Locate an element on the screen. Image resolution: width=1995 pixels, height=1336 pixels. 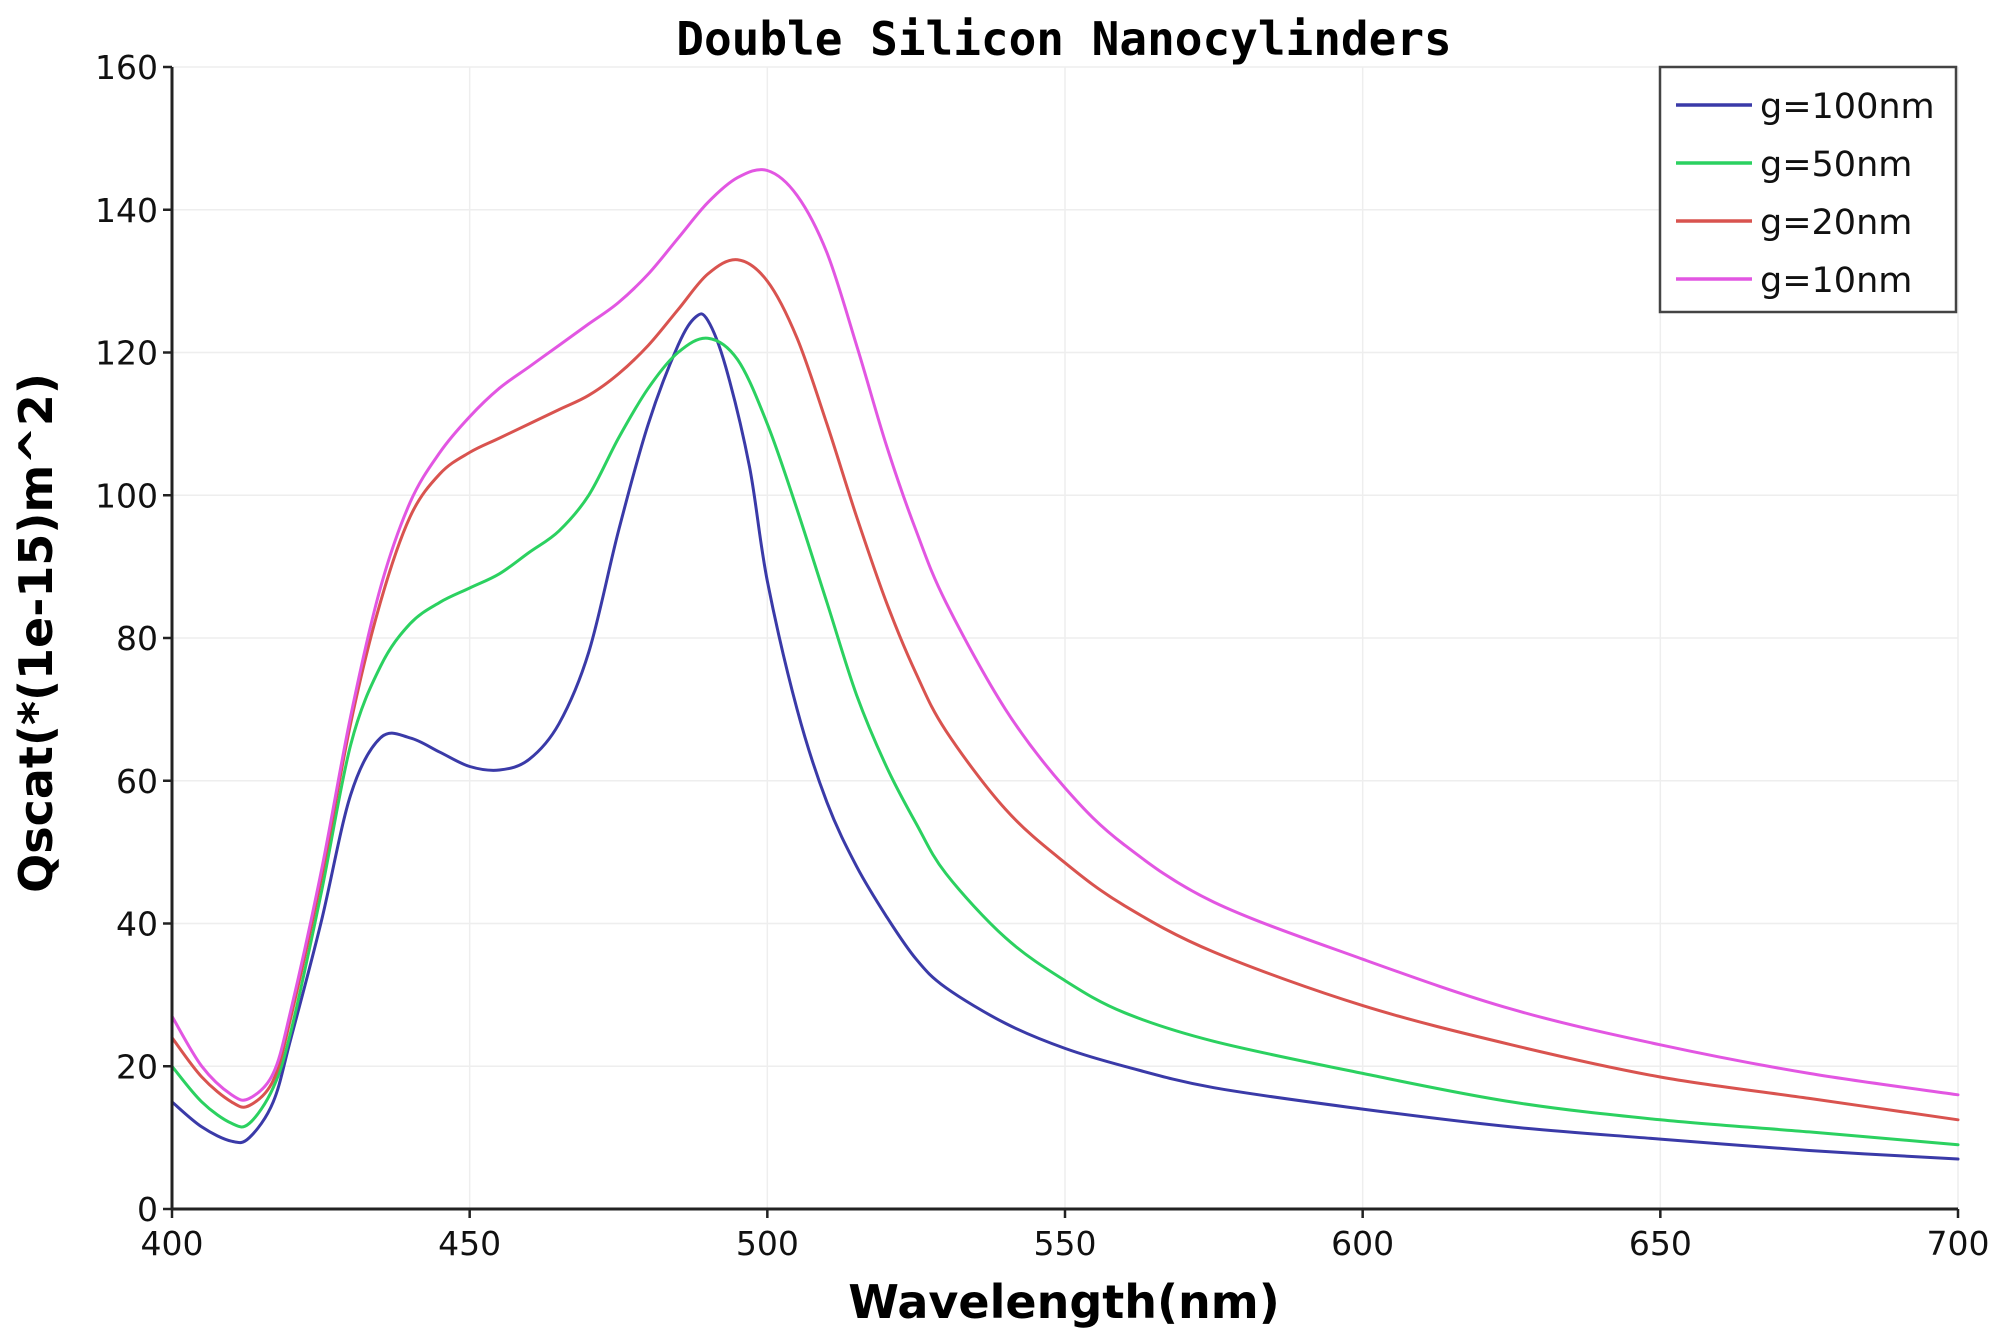
x-tick-label: 500 is located at coordinates (767, 1243).